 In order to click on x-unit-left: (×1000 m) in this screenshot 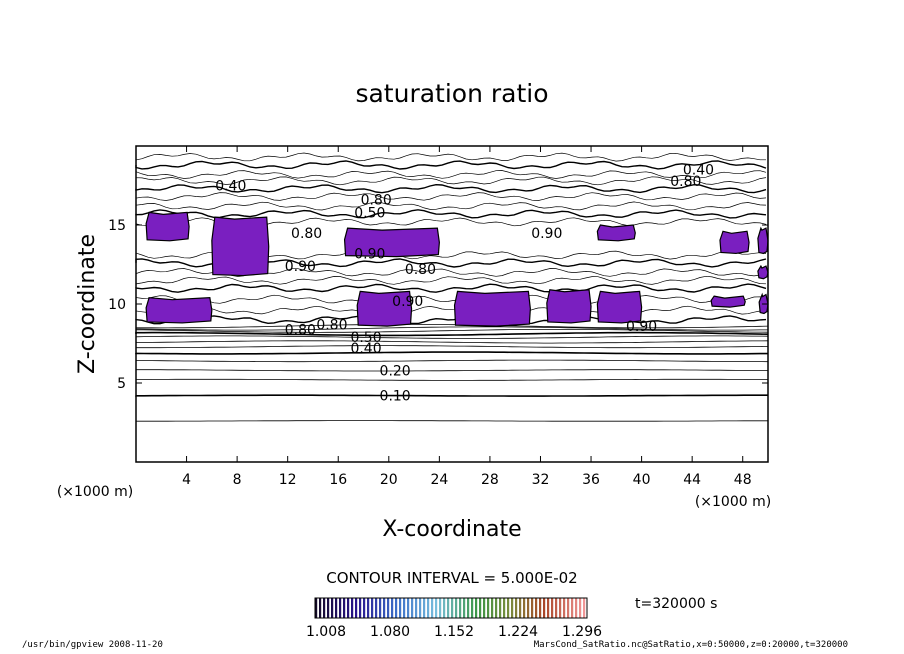, I will do `click(95, 492)`.